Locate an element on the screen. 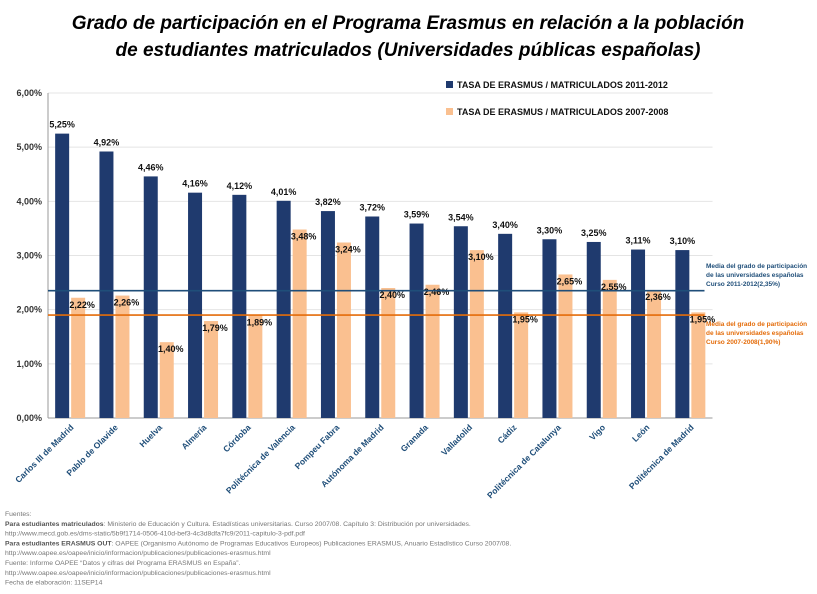 The width and height of the screenshot is (817, 594). legend-label: TASA DE ERASMUS / MATRICULADOS 2007-2008 is located at coordinates (562, 112).